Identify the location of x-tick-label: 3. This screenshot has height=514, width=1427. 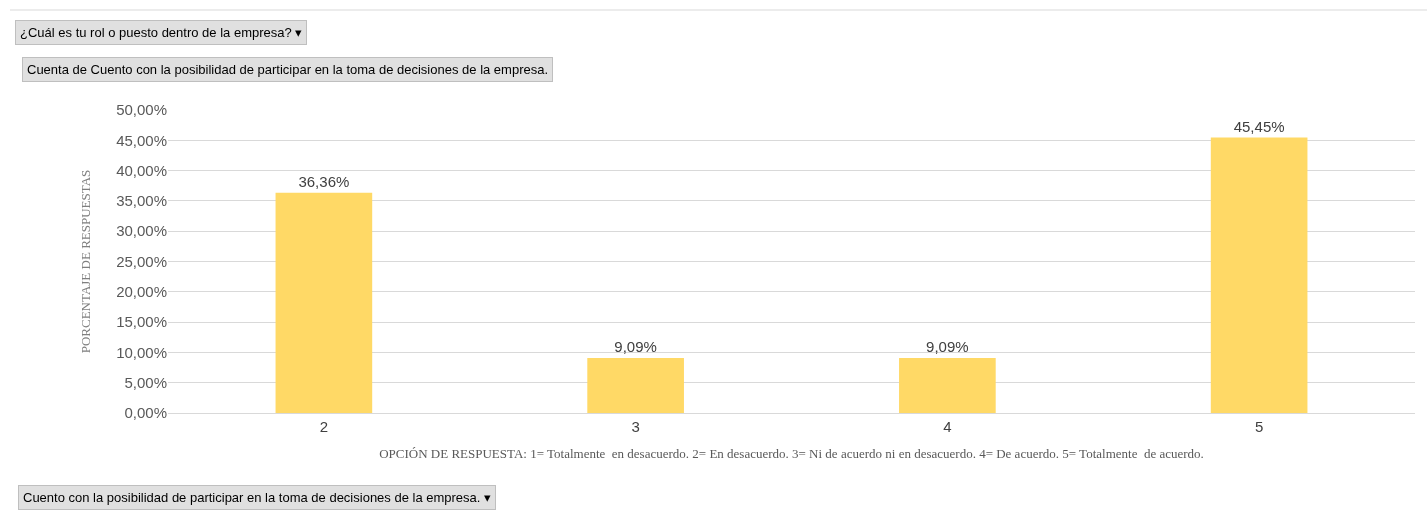
(635, 426).